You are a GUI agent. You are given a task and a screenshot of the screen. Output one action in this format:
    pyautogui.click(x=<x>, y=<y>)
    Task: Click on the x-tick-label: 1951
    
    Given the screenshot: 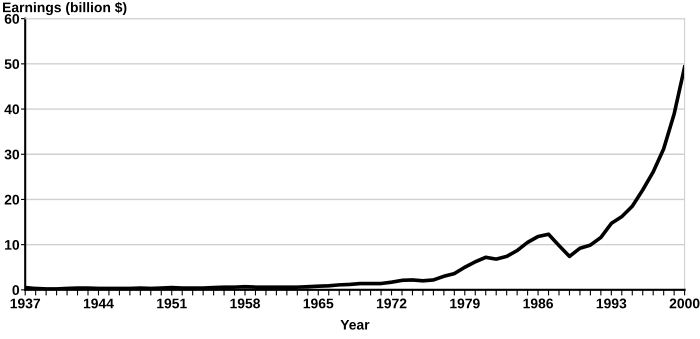 What is the action you would take?
    pyautogui.click(x=172, y=303)
    